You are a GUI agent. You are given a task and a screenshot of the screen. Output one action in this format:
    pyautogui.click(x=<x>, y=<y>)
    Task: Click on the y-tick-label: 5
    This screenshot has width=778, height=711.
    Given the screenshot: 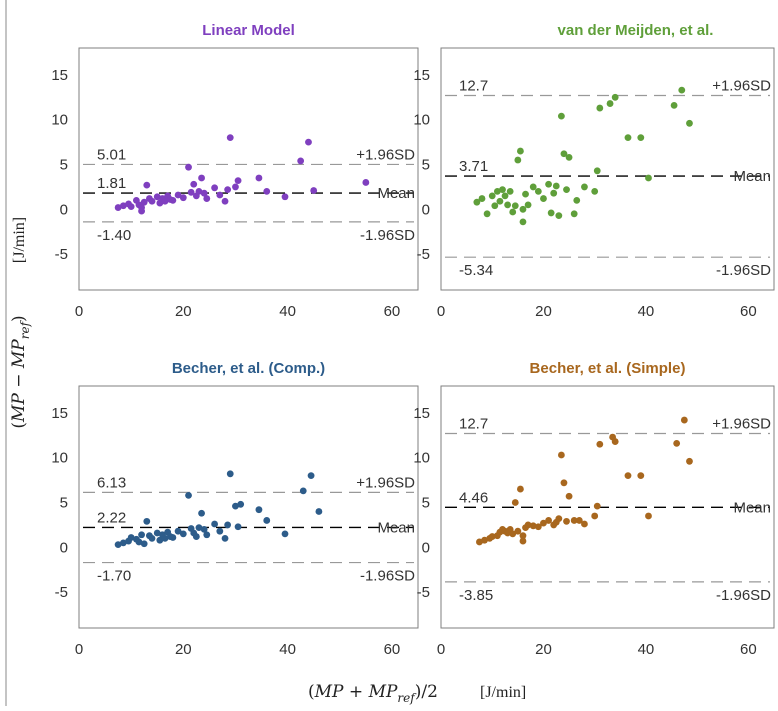 What is the action you would take?
    pyautogui.click(x=64, y=165)
    